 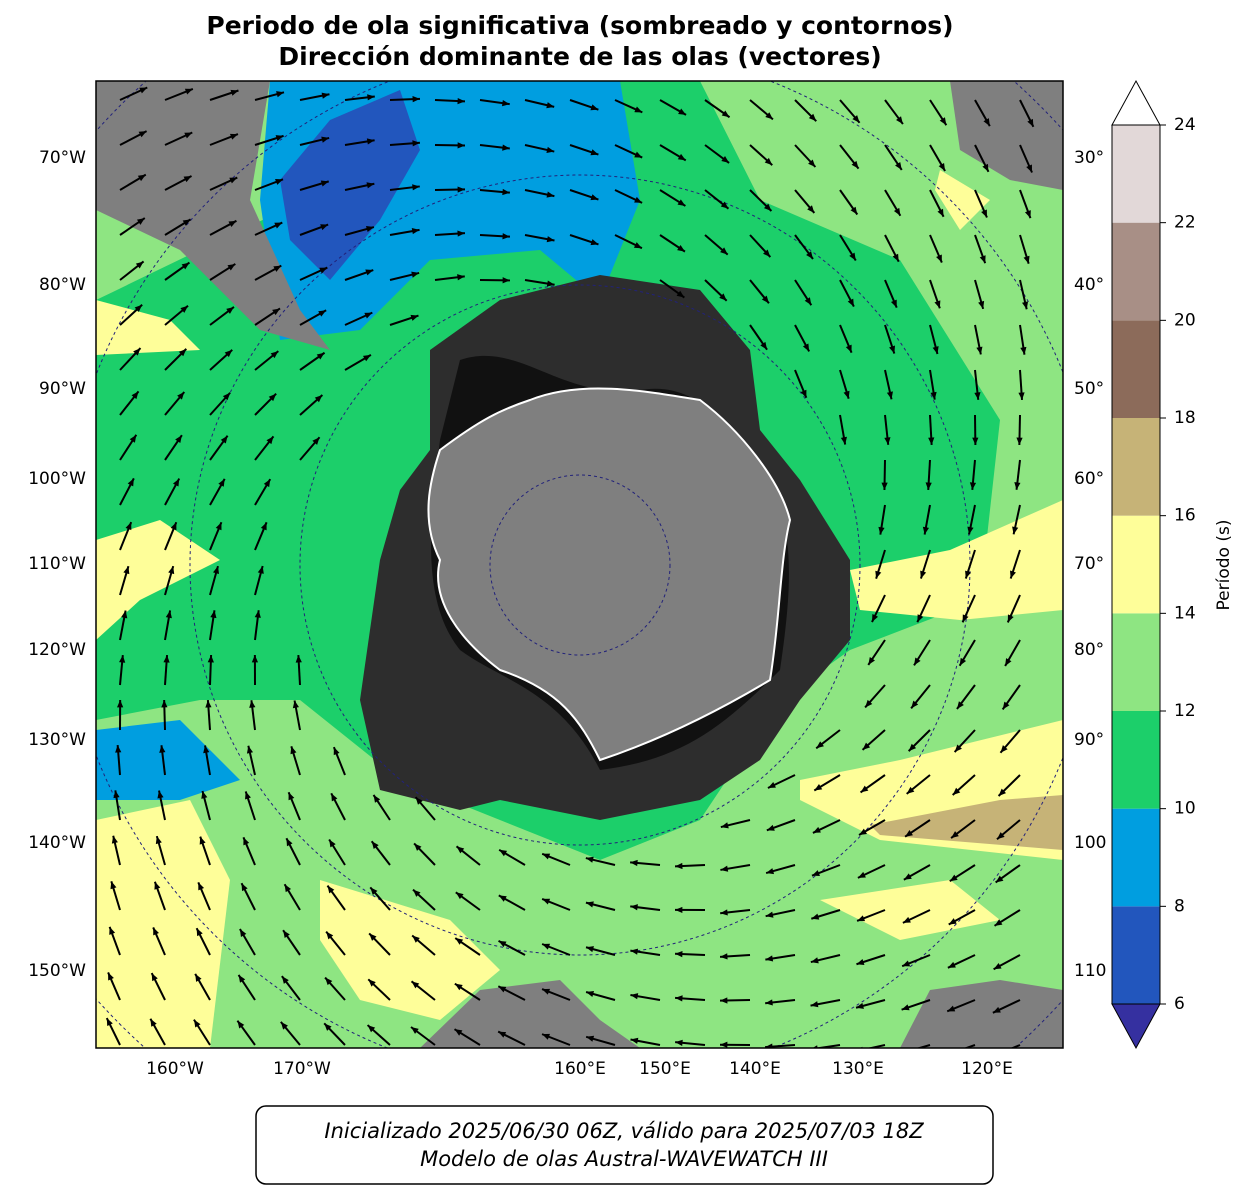 What do you see at coordinates (987, 1069) in the screenshot?
I see `lon-label: 120°E` at bounding box center [987, 1069].